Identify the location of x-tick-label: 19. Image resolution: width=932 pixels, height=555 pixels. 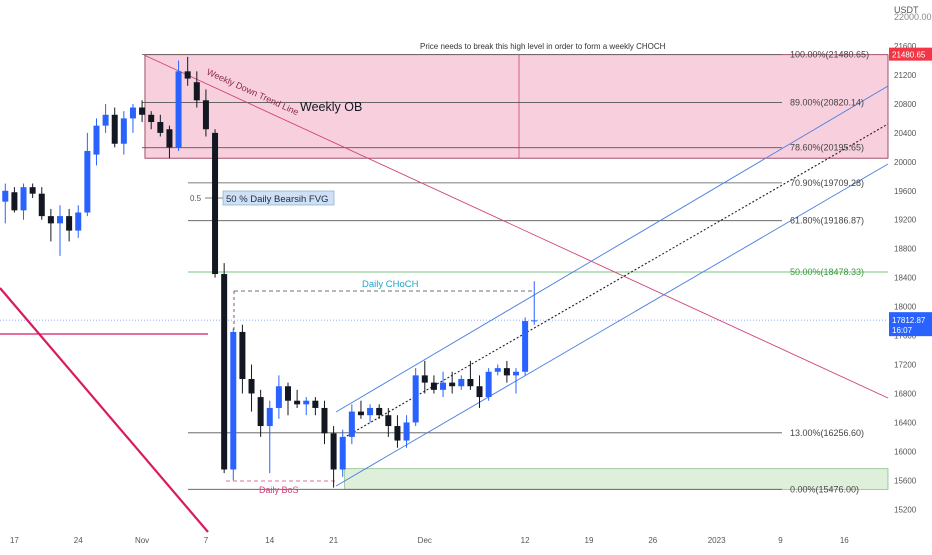
(589, 540).